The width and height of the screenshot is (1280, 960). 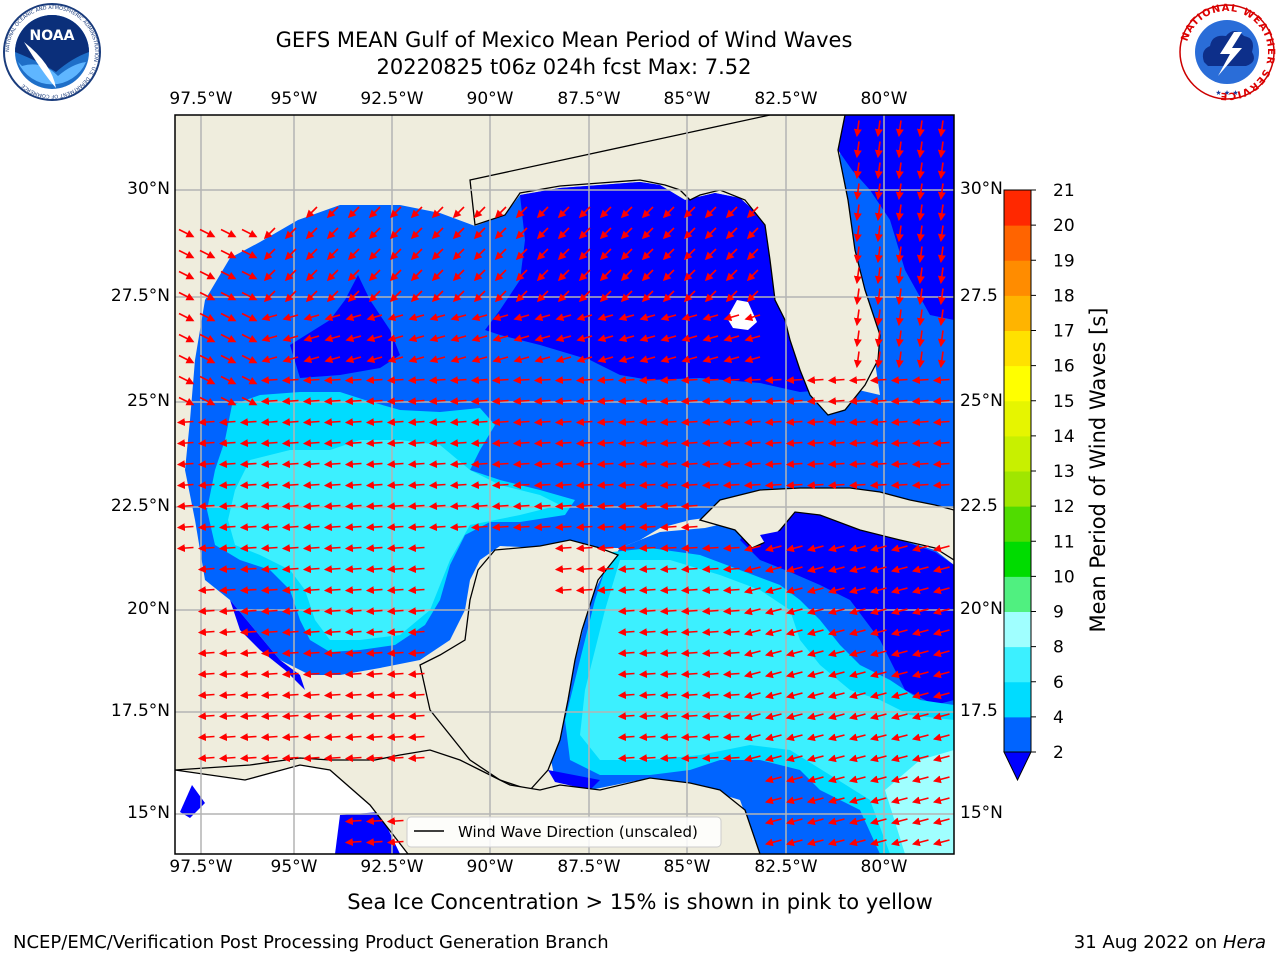 What do you see at coordinates (884, 99) in the screenshot?
I see `lon-label-top: 80°W` at bounding box center [884, 99].